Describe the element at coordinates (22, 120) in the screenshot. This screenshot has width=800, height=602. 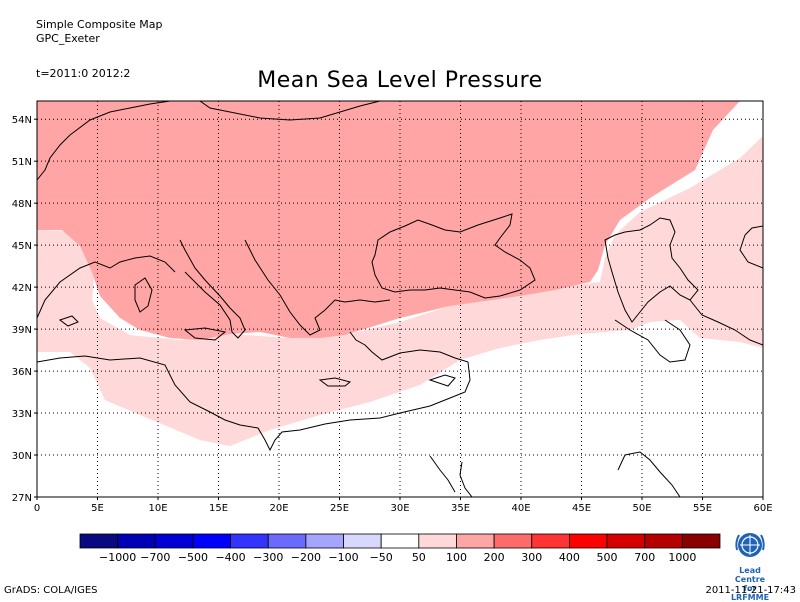
I see `lat-label: 54N` at that location.